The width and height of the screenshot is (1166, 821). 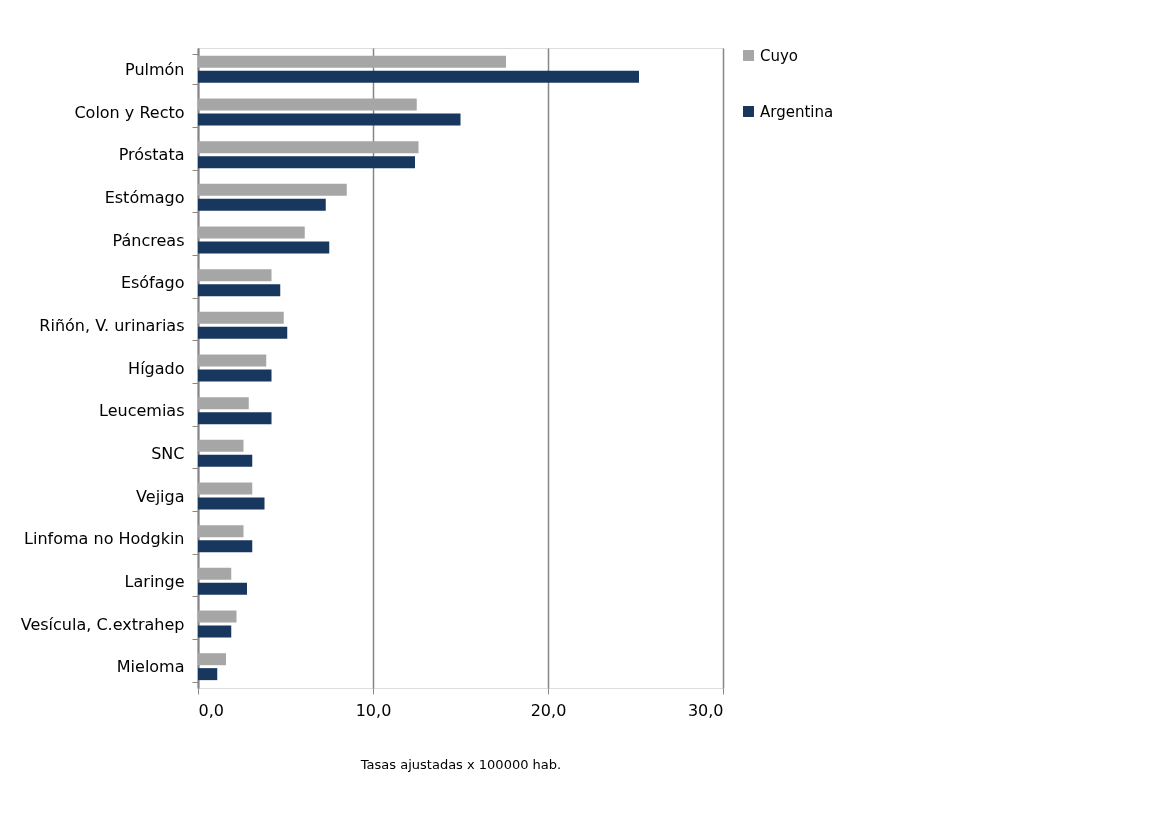 What do you see at coordinates (779, 55) in the screenshot?
I see `legend-label: Cuyo` at bounding box center [779, 55].